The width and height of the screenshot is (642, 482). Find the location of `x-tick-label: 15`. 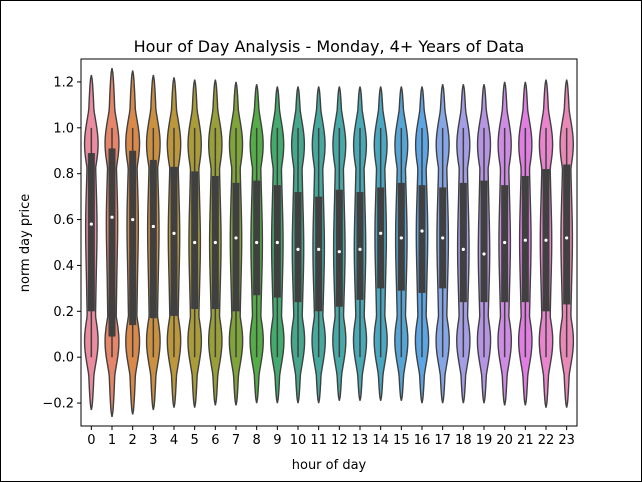

x-tick-label: 15 is located at coordinates (401, 440).